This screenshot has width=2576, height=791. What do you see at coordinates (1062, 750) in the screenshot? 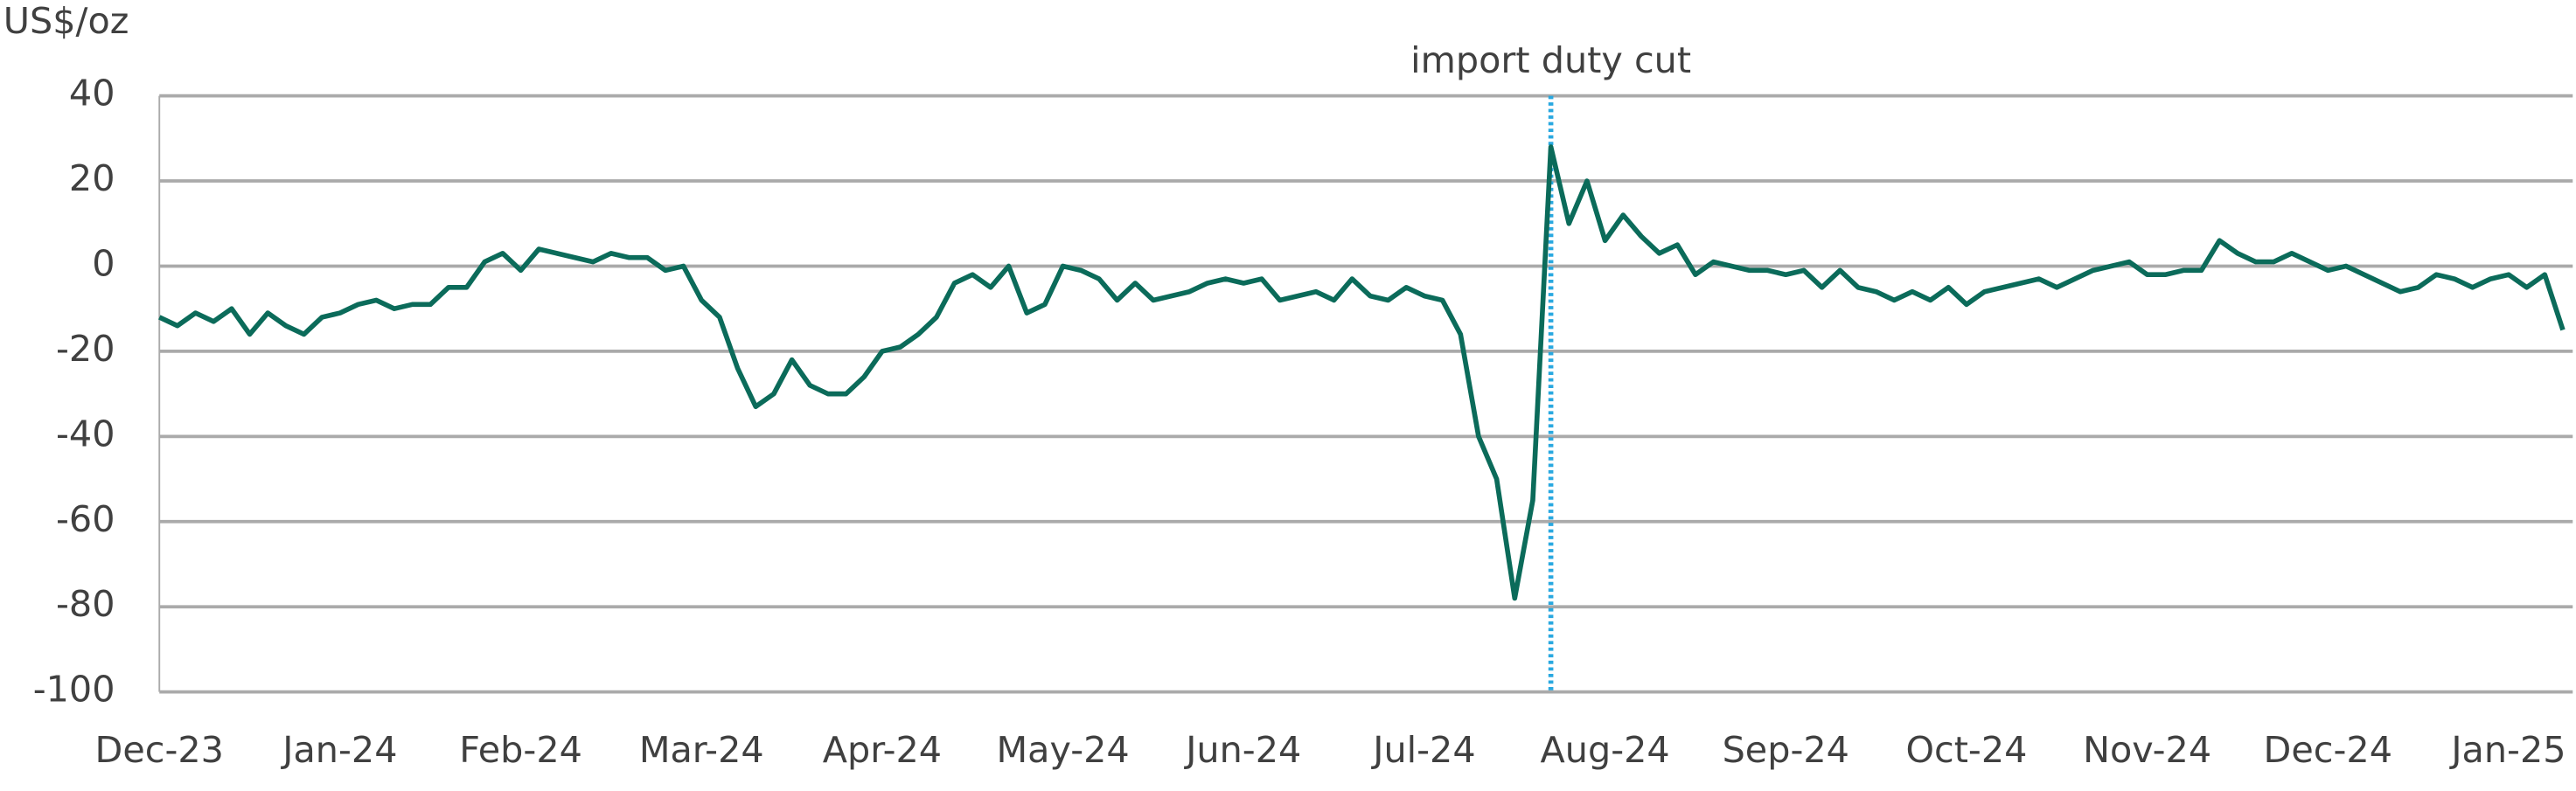
I see `x-tick-label: May-24` at bounding box center [1062, 750].